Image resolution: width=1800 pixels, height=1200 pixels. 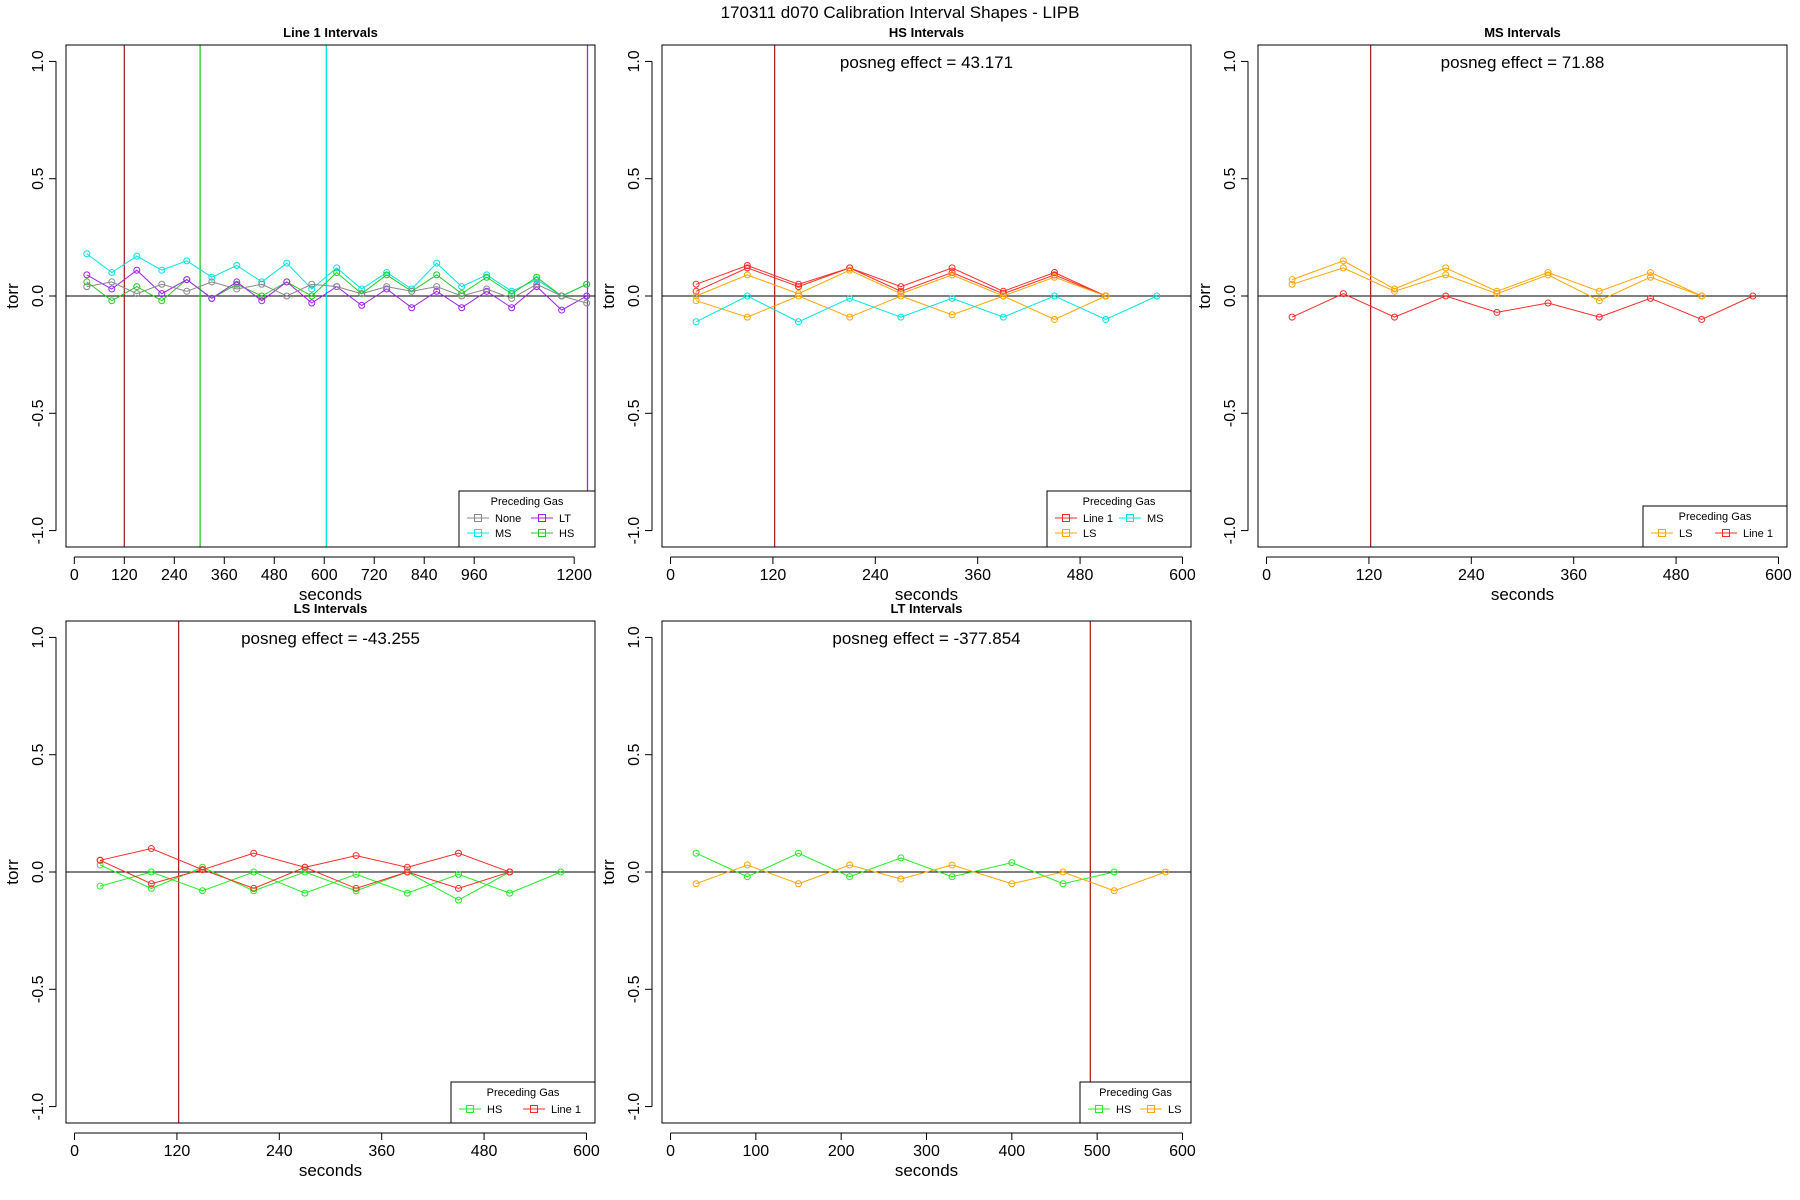 I want to click on legend-label: HS, so click(x=1123, y=1110).